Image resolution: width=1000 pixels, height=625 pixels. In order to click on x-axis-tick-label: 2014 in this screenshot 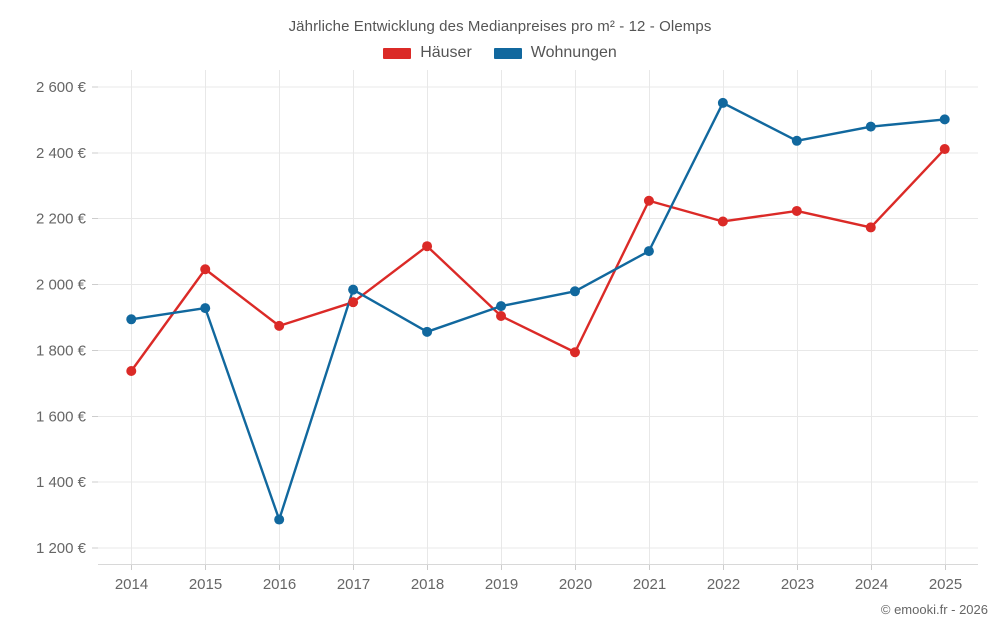, I will do `click(131, 584)`.